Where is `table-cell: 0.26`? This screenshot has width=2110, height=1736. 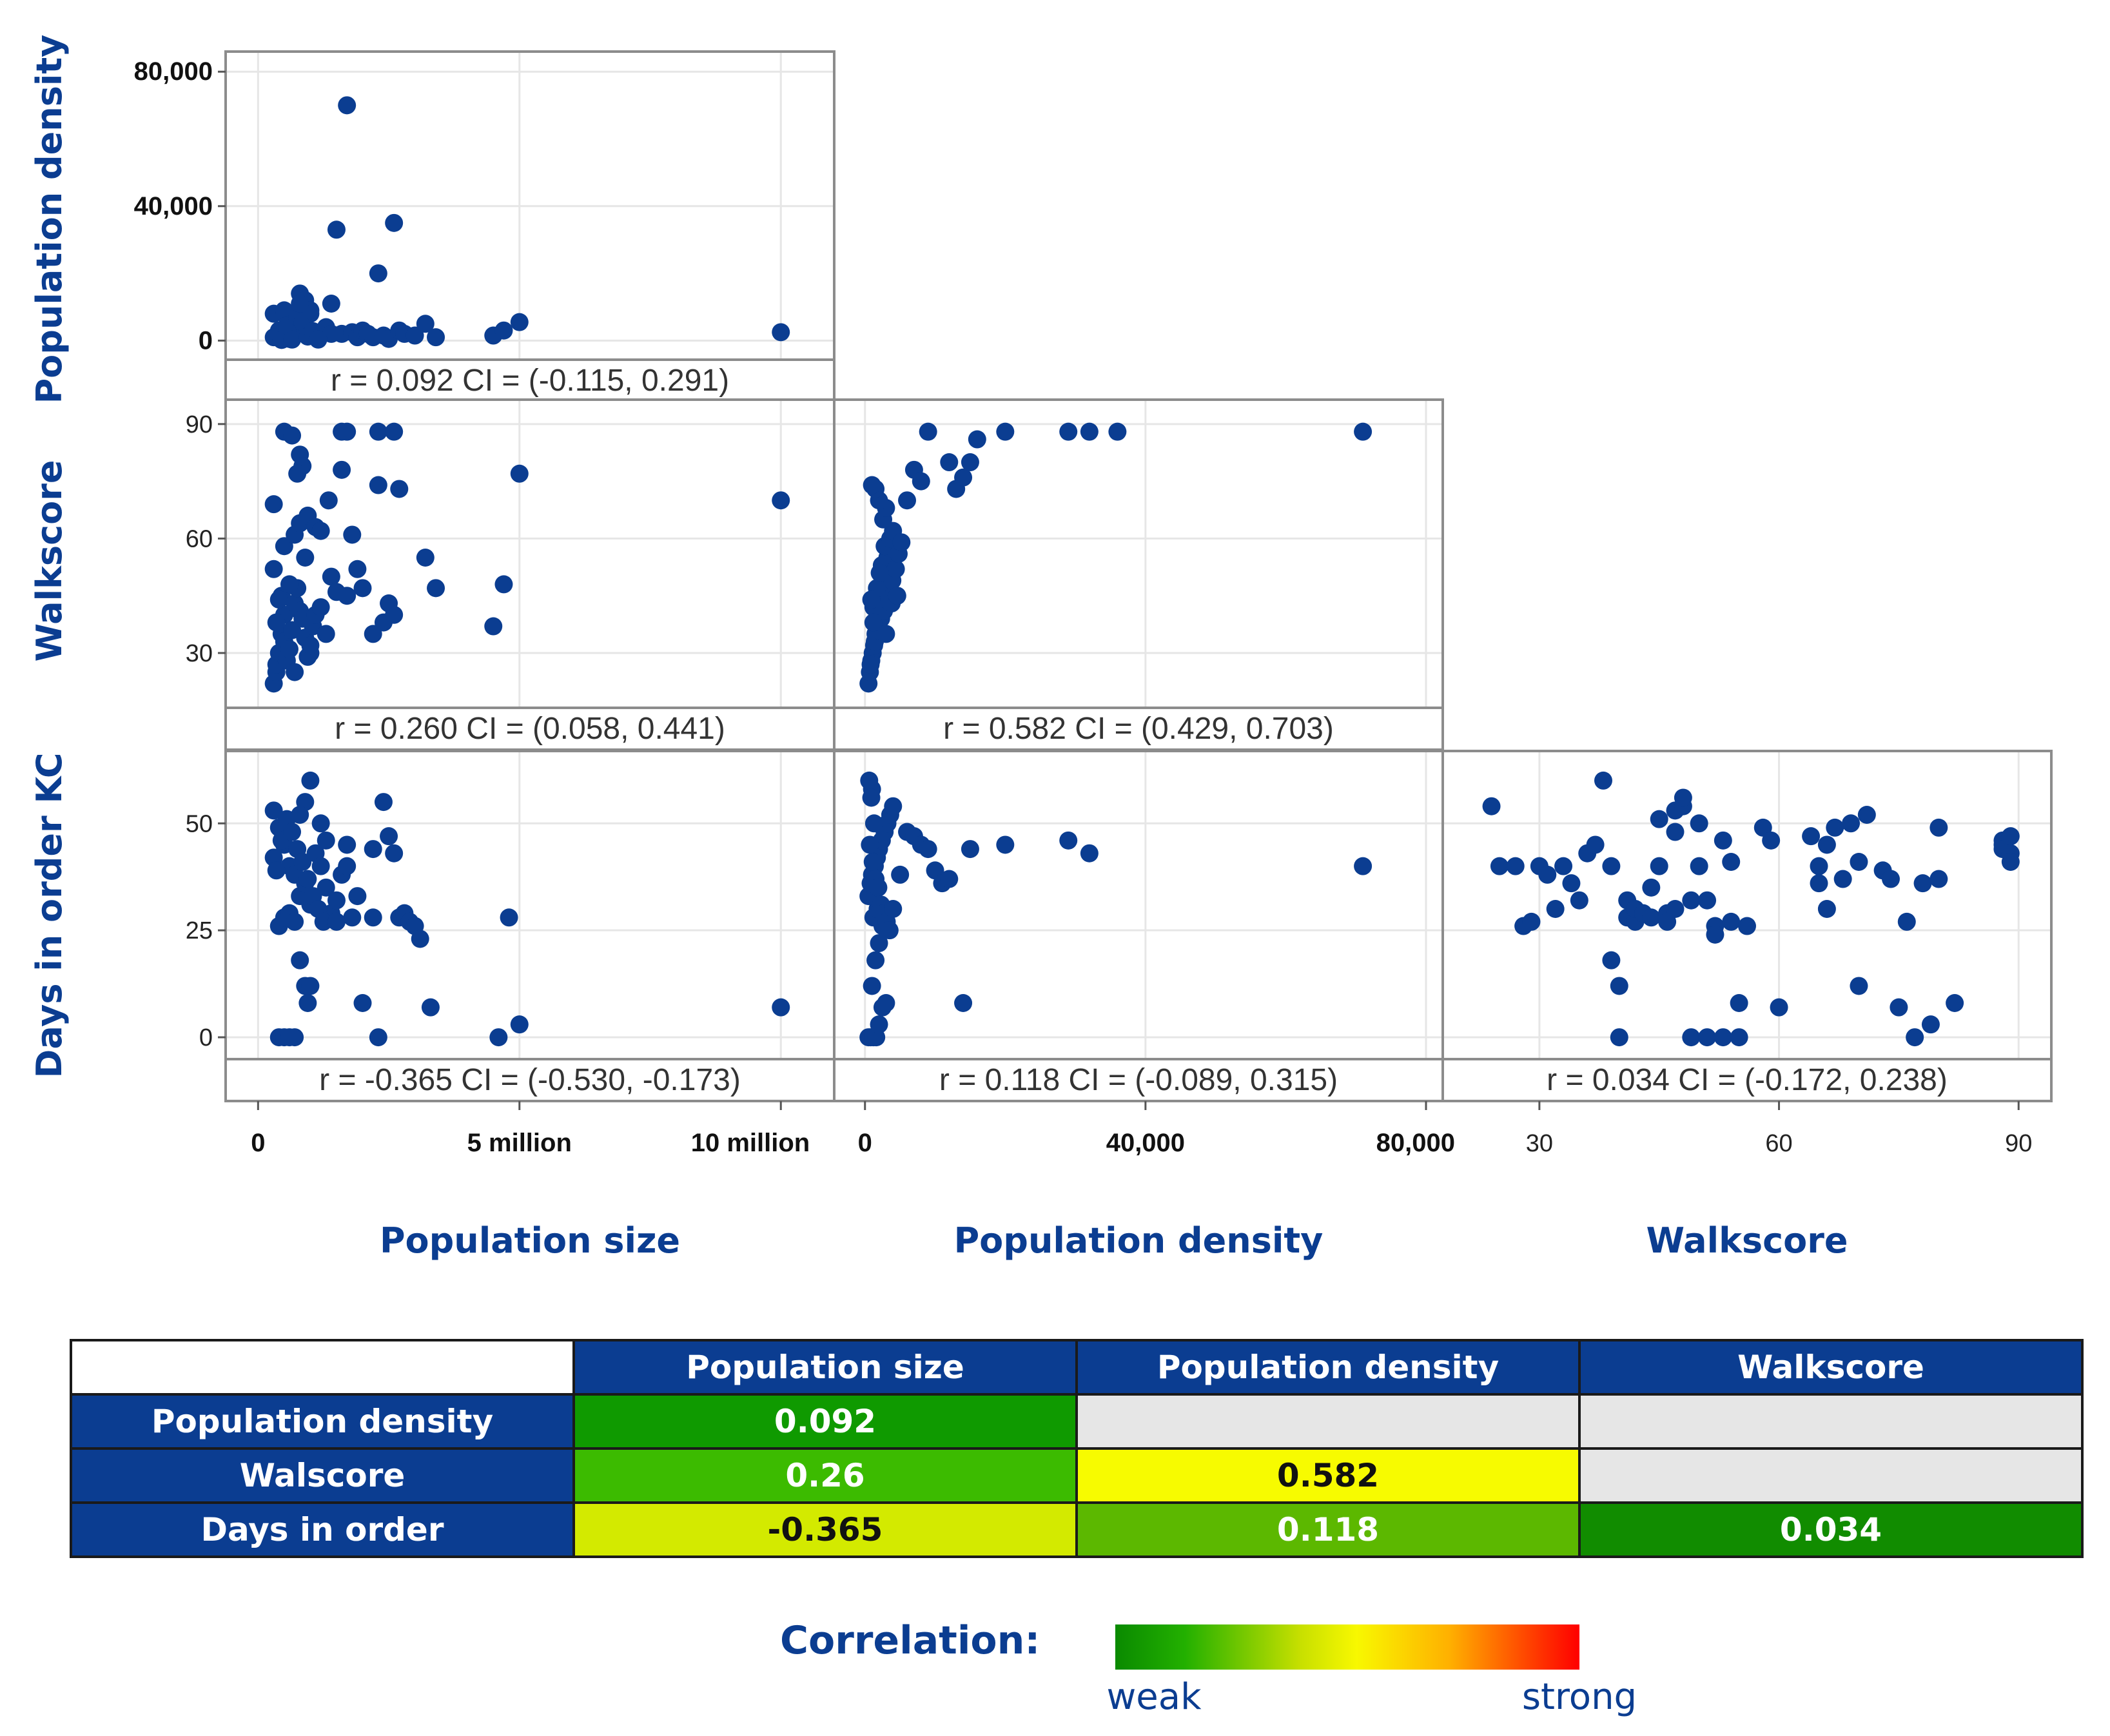 table-cell: 0.26 is located at coordinates (825, 1475).